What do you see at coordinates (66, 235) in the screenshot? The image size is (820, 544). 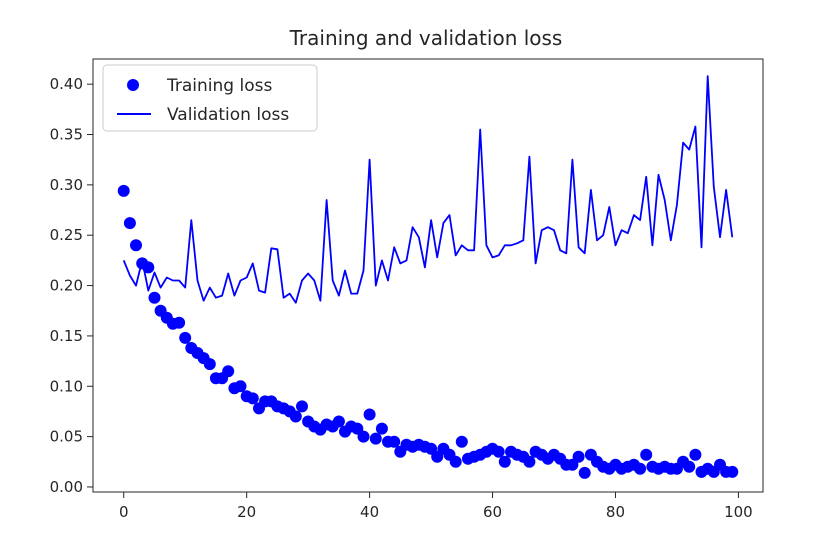 I see `y-tick-label: 0.25` at bounding box center [66, 235].